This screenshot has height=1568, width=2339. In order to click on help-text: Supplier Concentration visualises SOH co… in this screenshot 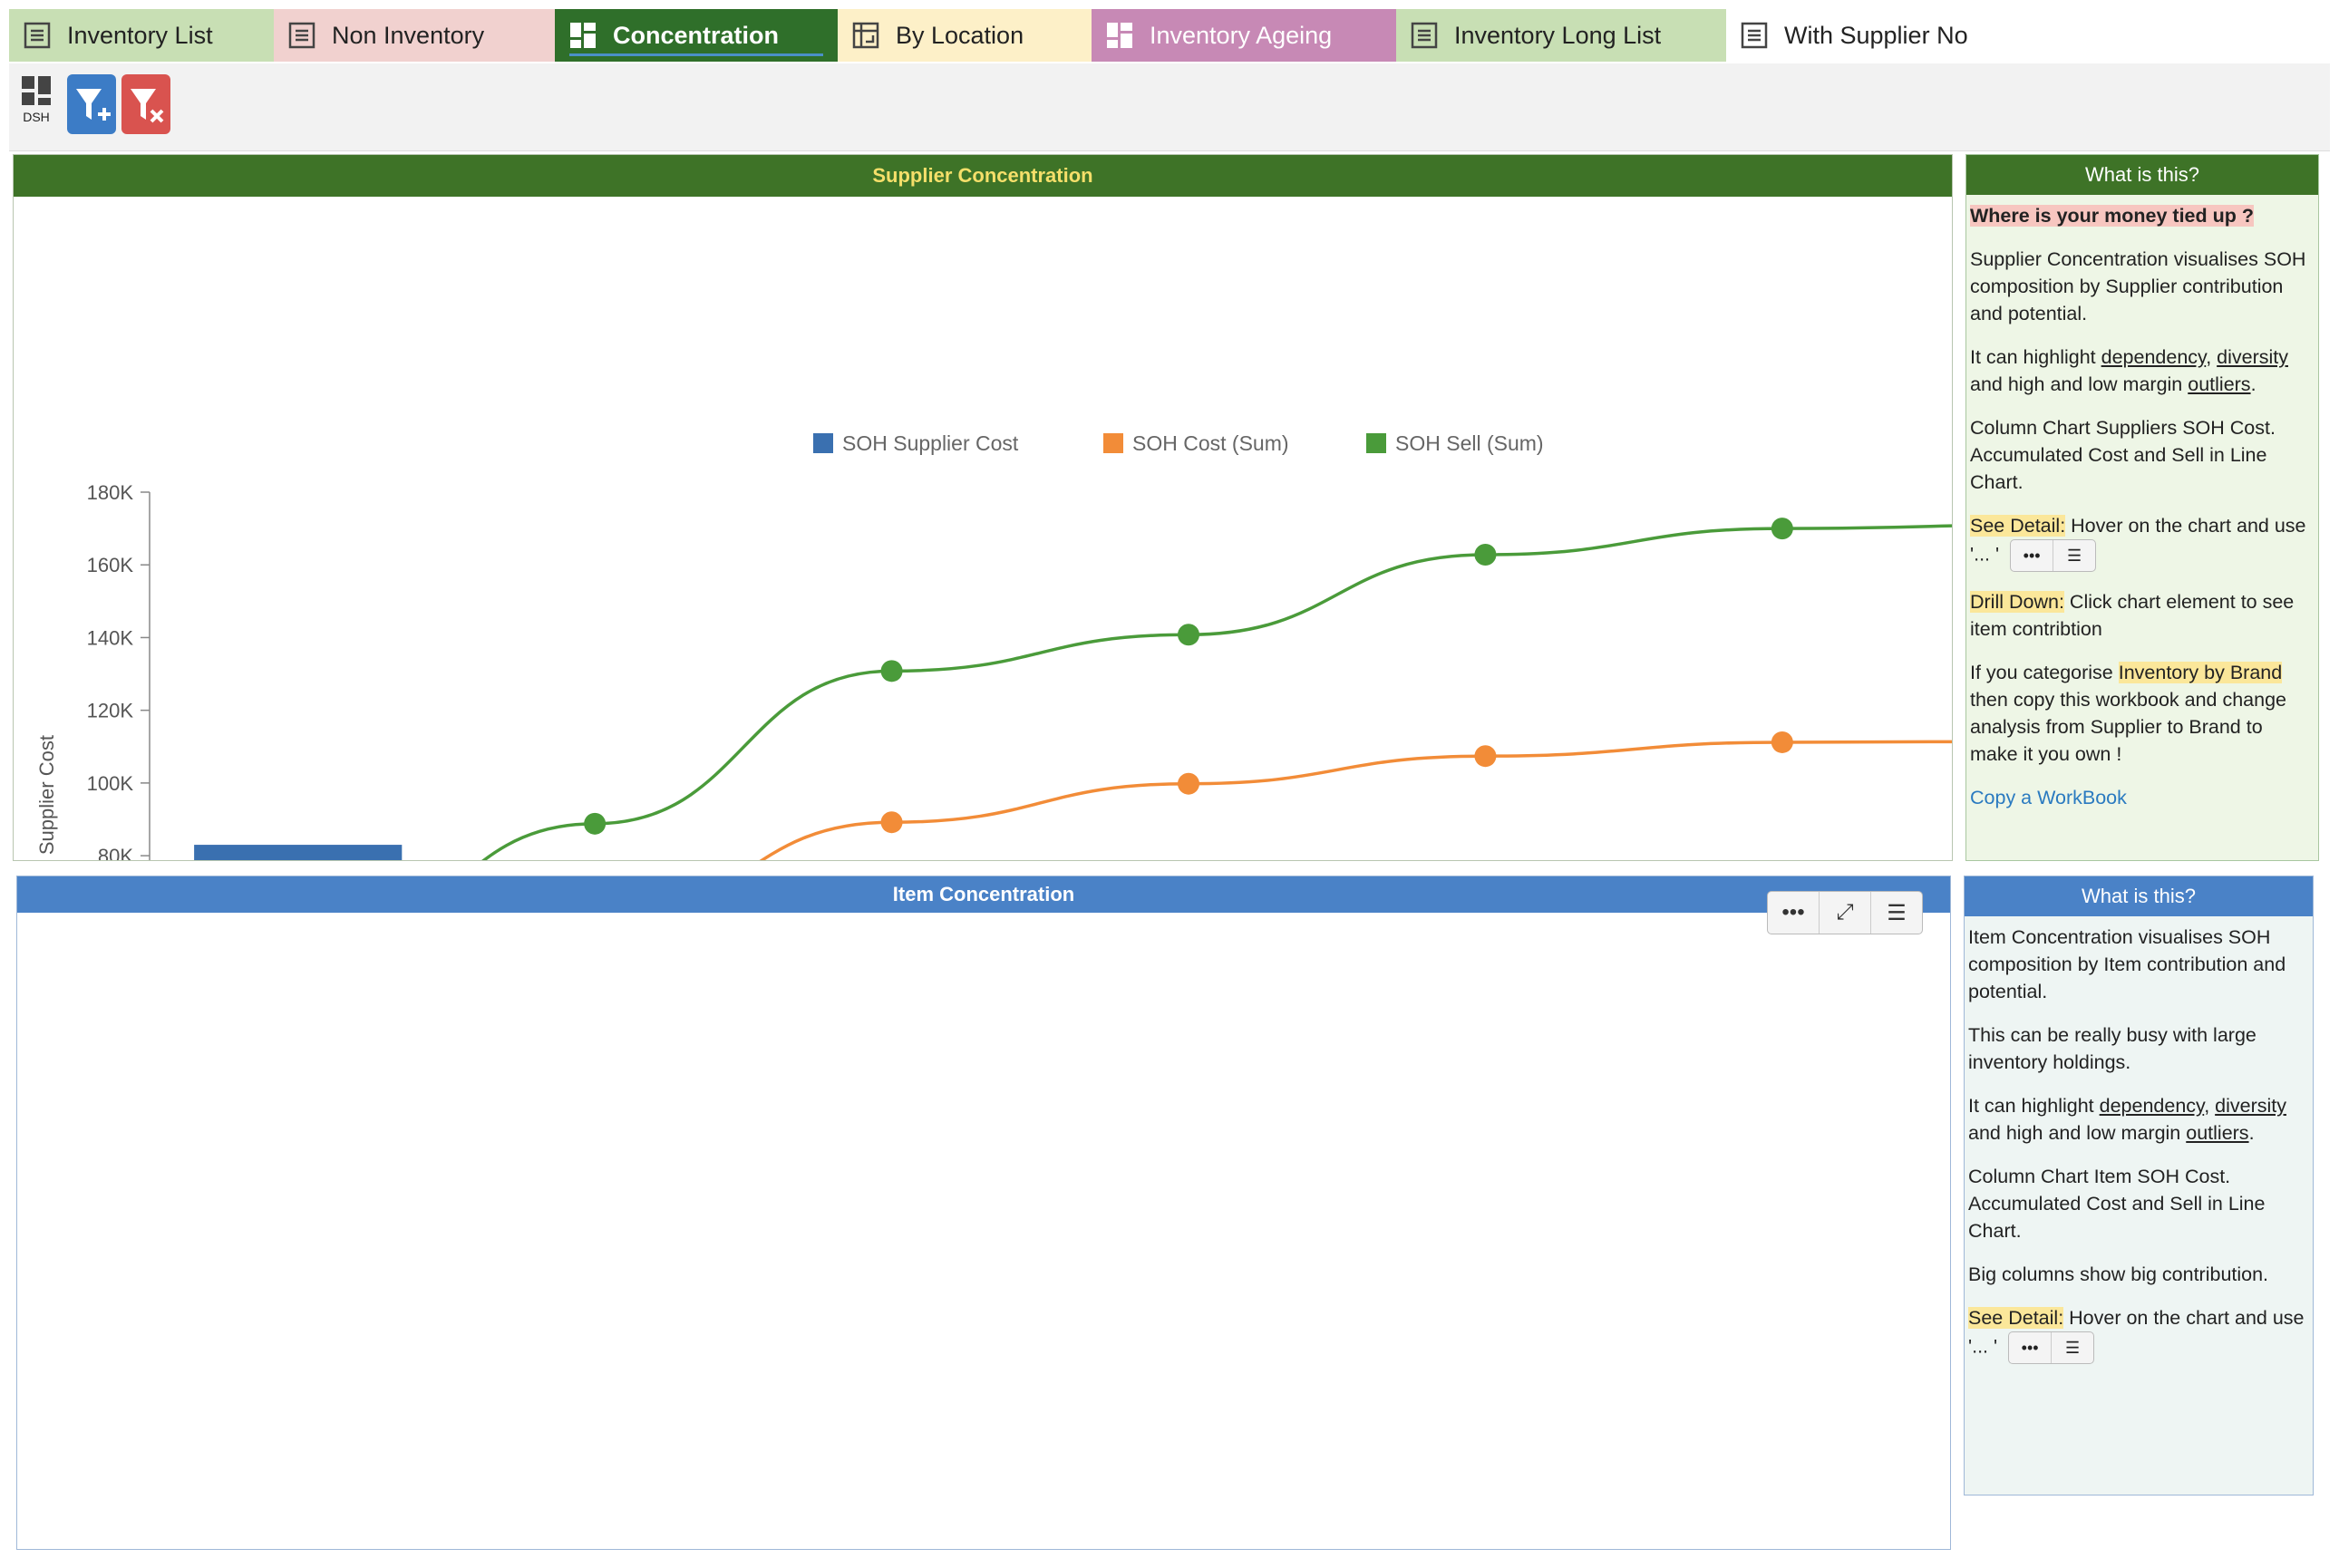, I will do `click(2138, 286)`.